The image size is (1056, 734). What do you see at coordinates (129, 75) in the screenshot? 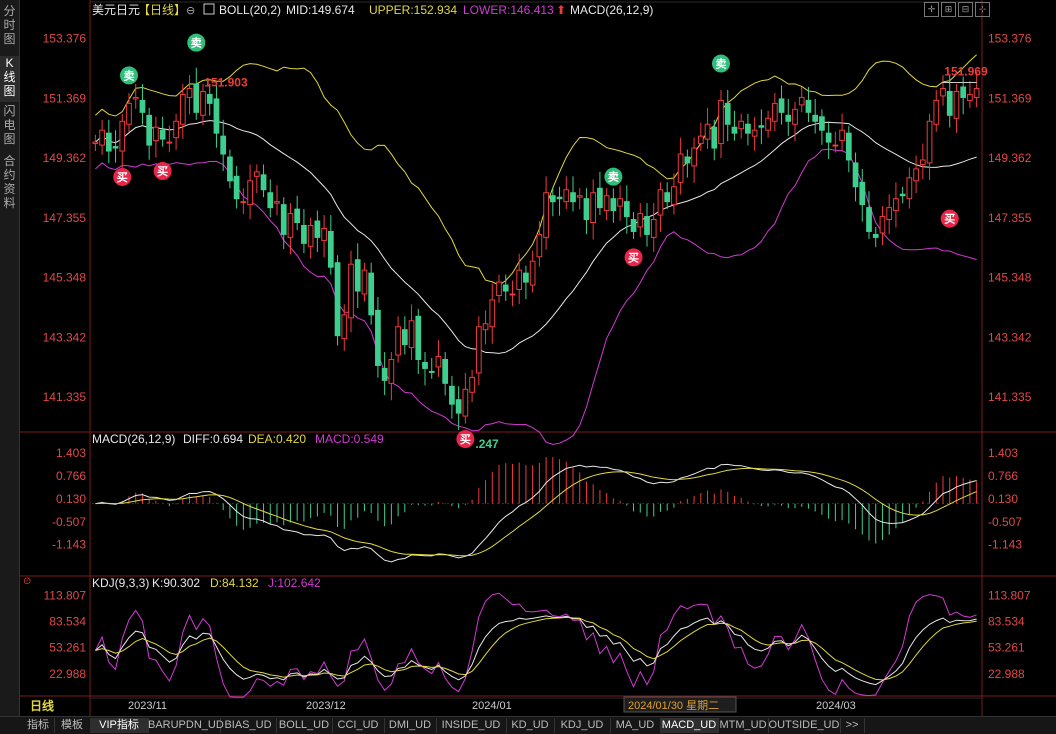
I see `sell-signal-badge` at bounding box center [129, 75].